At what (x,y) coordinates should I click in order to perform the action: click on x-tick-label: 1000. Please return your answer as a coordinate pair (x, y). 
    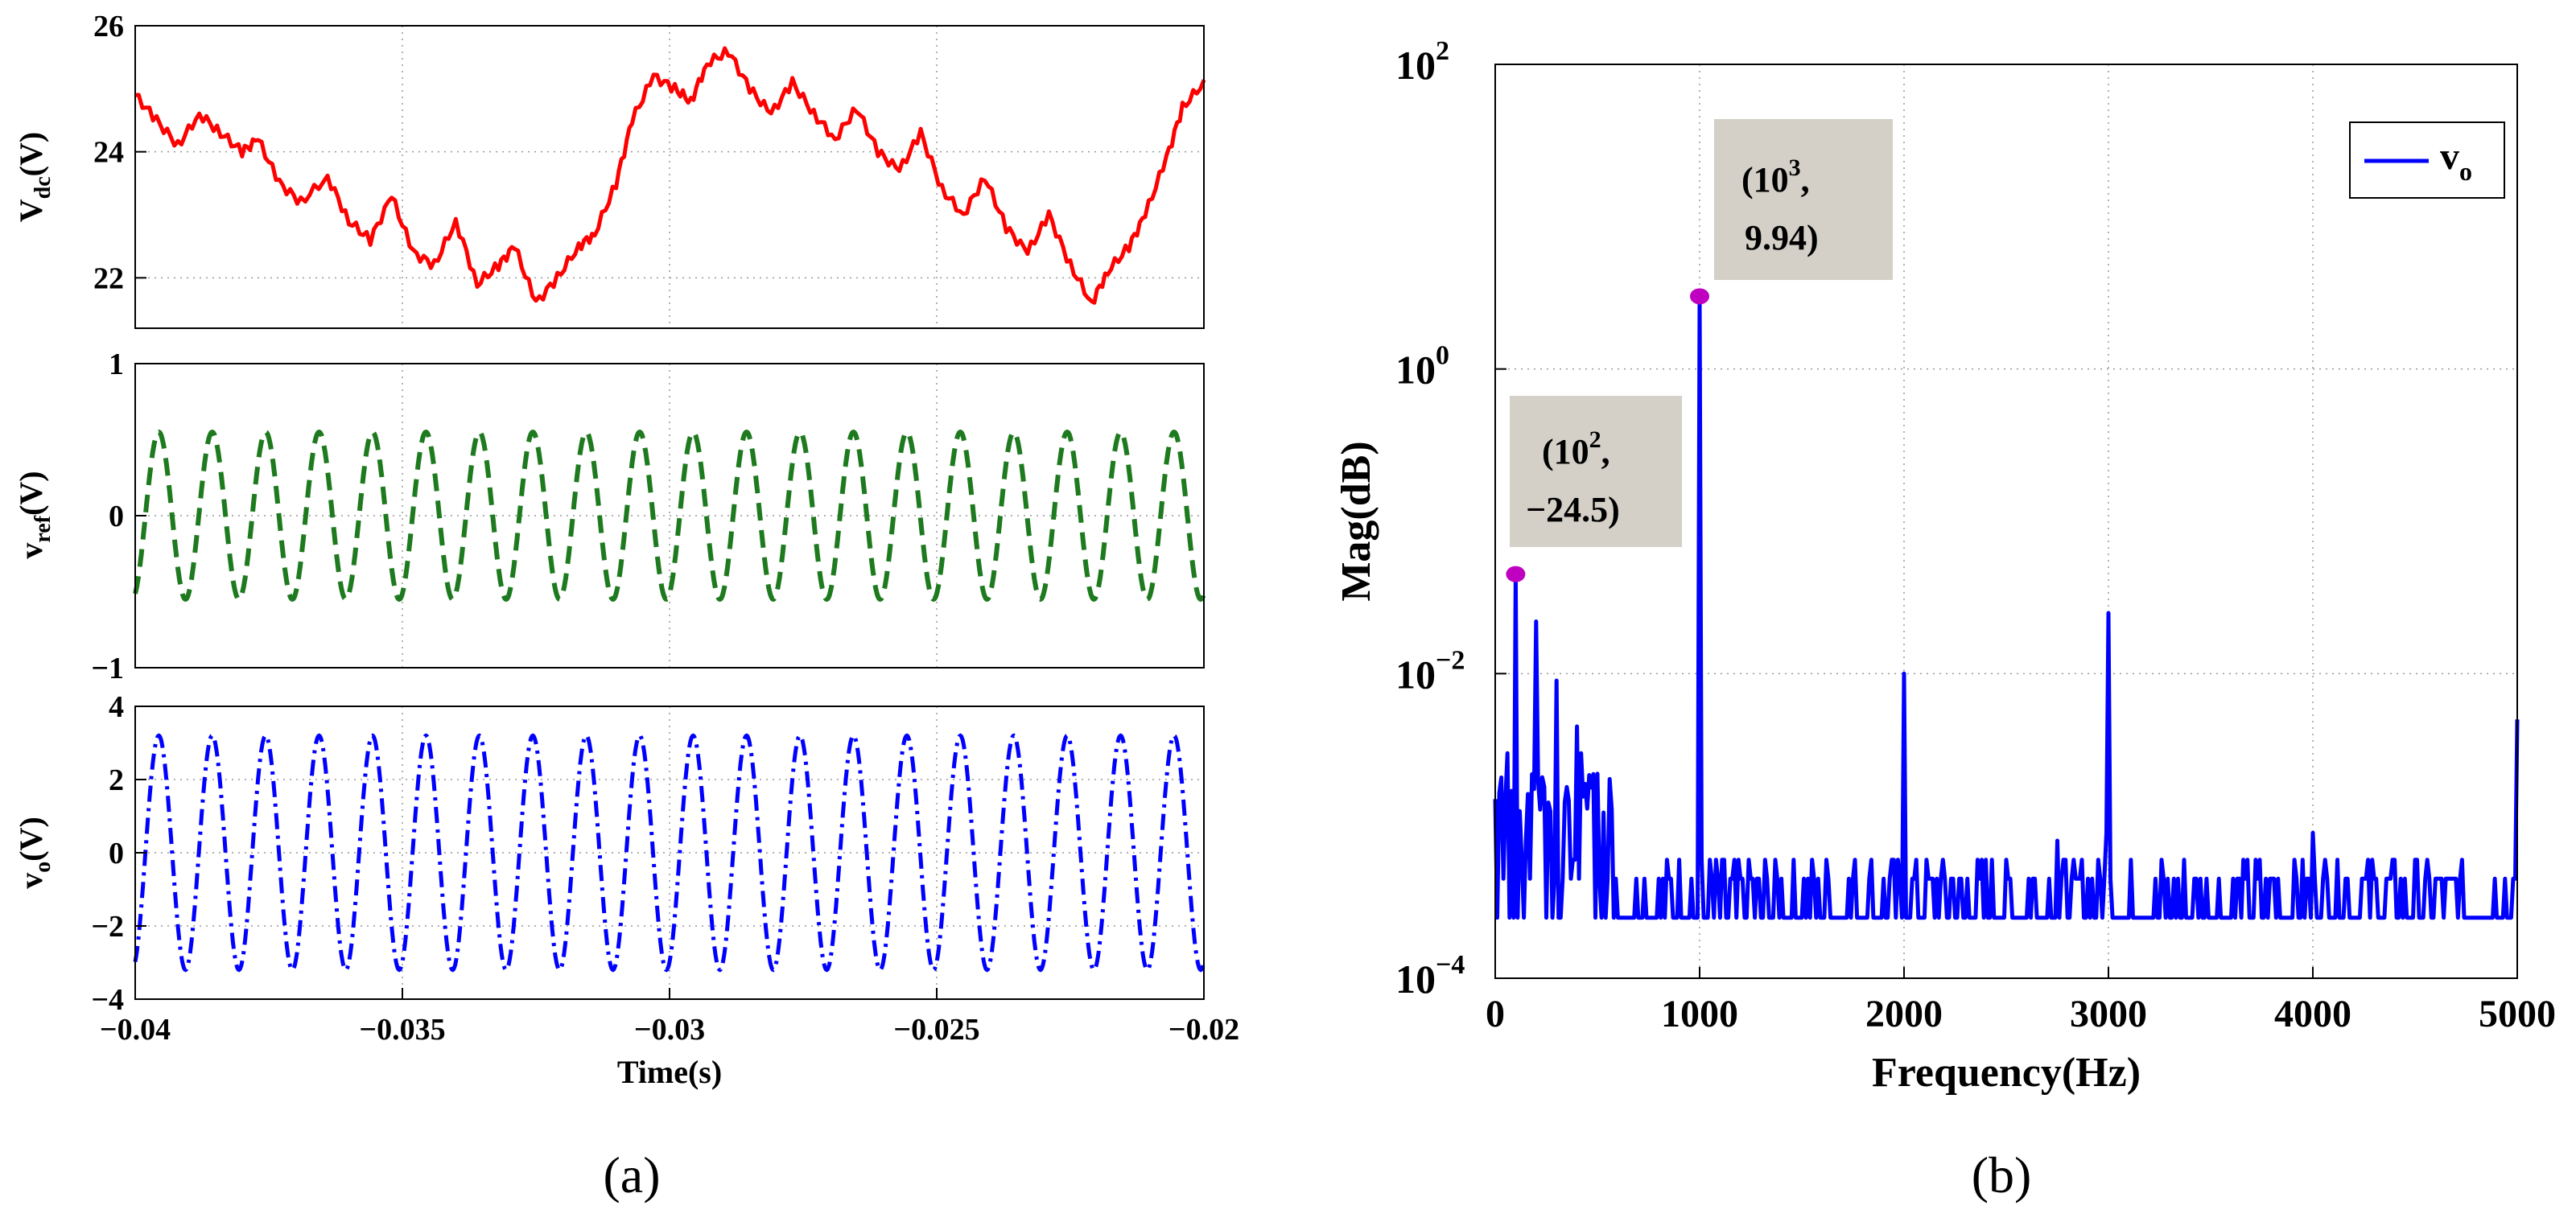
    Looking at the image, I should click on (1699, 1014).